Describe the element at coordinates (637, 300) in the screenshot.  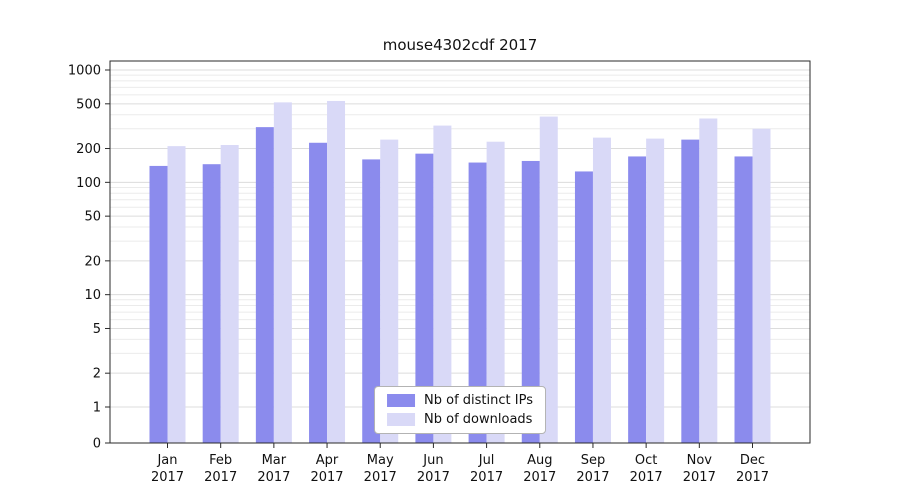
I see `bar-distinct-ips-oct` at that location.